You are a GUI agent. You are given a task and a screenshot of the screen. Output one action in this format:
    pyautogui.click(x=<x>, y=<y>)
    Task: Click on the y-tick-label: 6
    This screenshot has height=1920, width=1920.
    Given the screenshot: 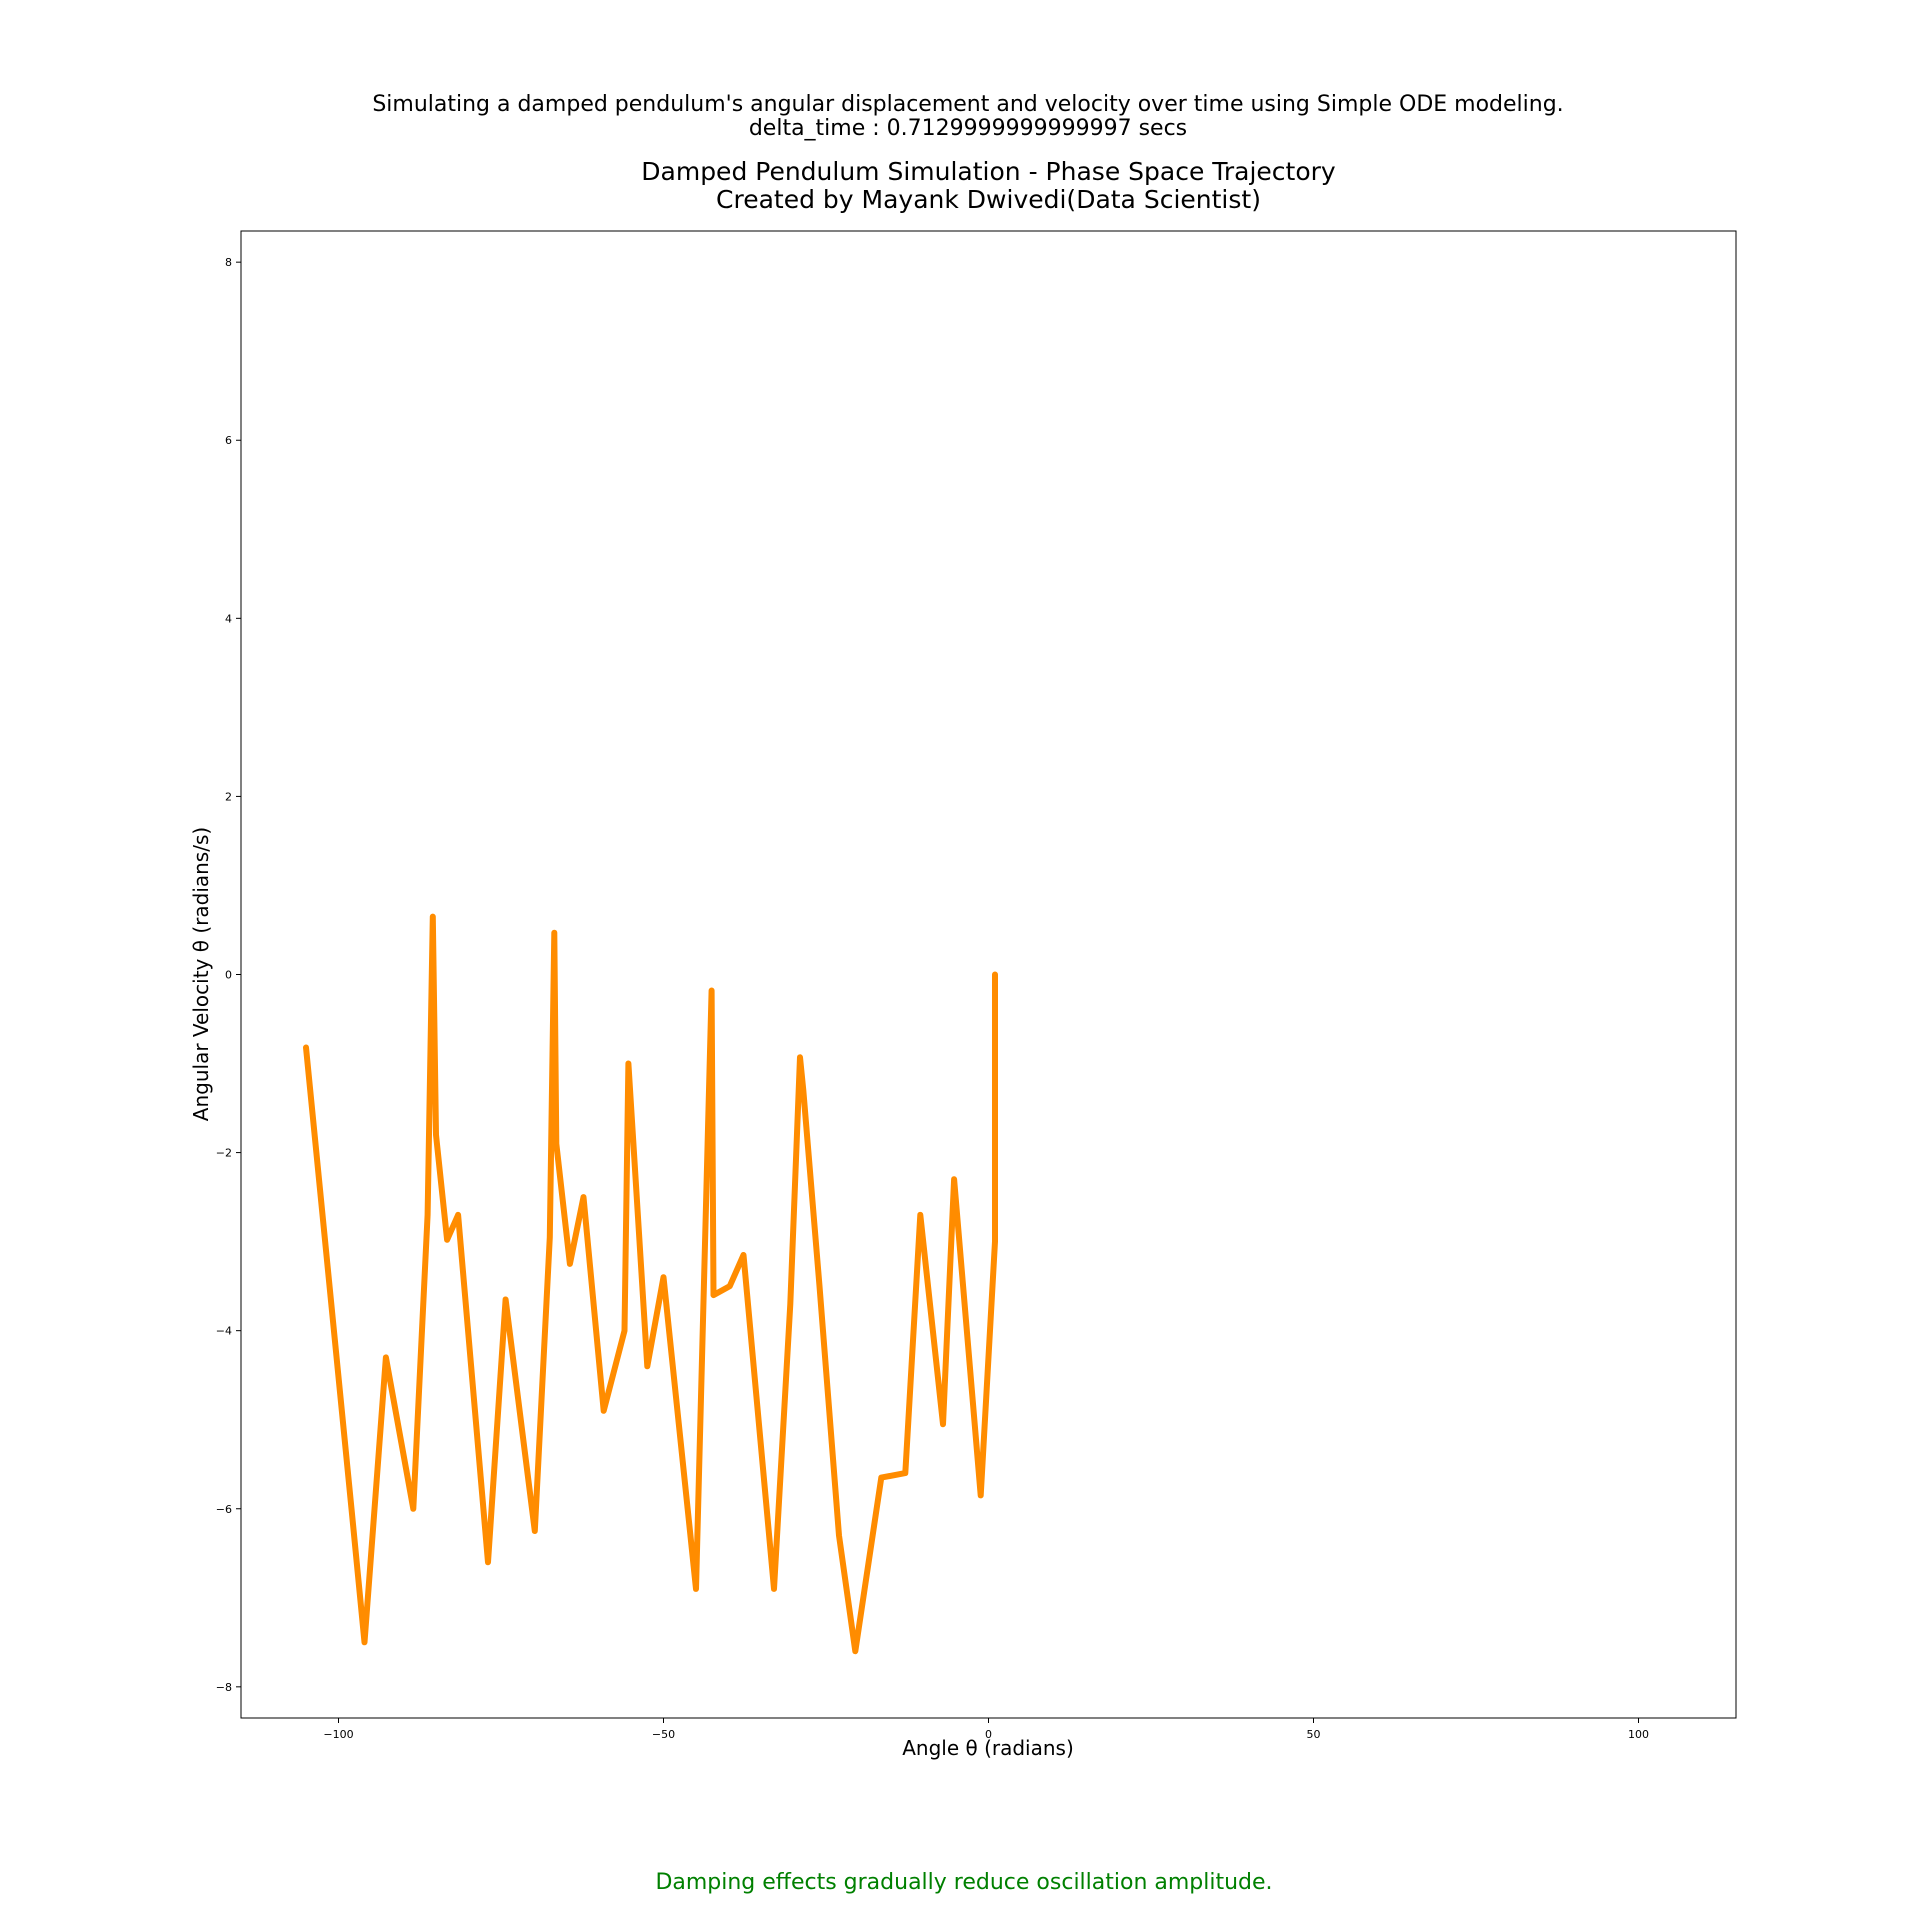 What is the action you would take?
    pyautogui.click(x=228, y=440)
    